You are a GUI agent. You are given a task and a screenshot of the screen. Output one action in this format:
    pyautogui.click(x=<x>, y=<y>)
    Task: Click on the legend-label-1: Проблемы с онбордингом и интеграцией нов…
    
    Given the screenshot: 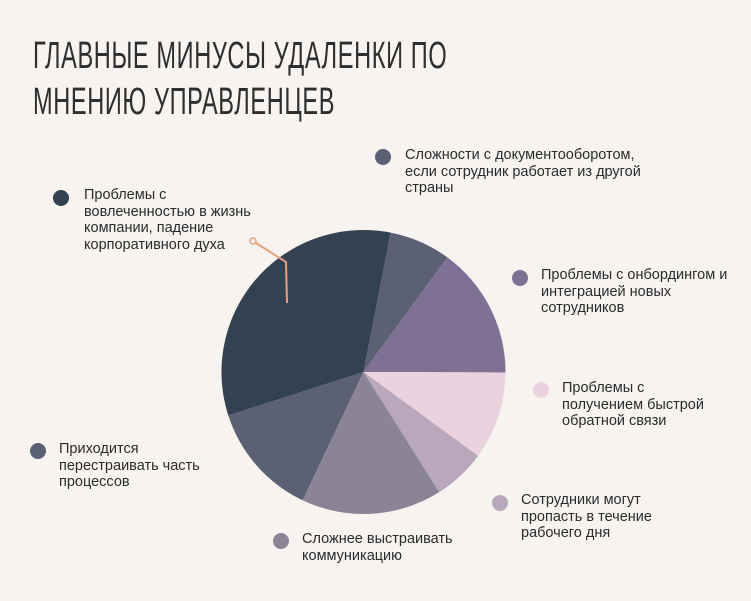 What is the action you would take?
    pyautogui.click(x=634, y=291)
    